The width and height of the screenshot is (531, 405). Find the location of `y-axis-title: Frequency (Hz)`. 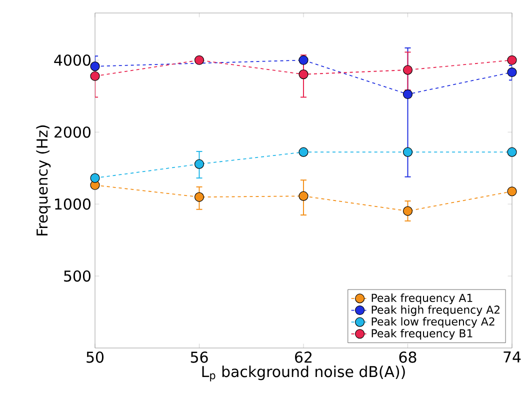

y-axis-title: Frequency (Hz) is located at coordinates (43, 180).